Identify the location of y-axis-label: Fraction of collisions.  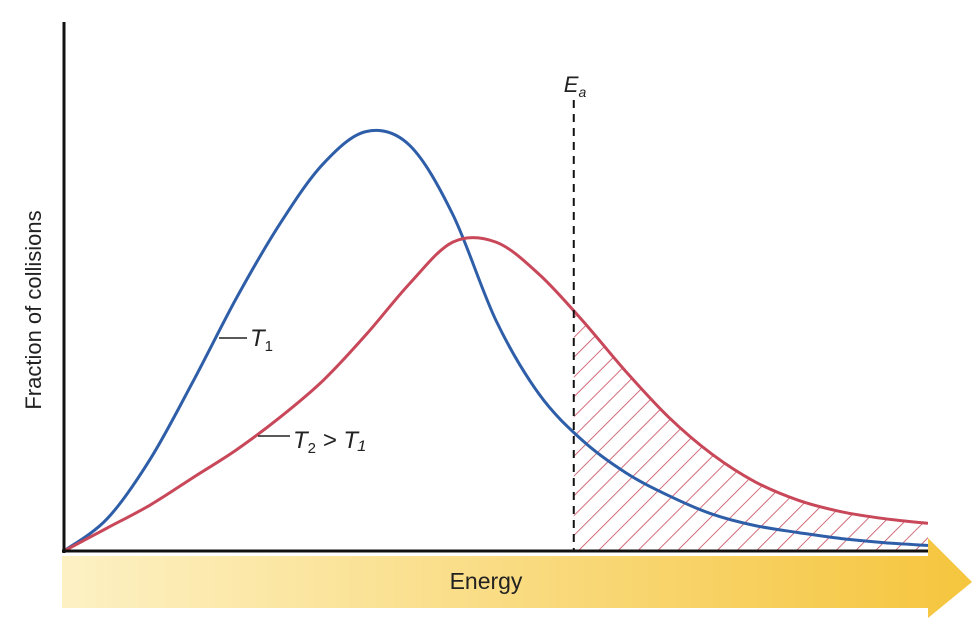
(33, 309).